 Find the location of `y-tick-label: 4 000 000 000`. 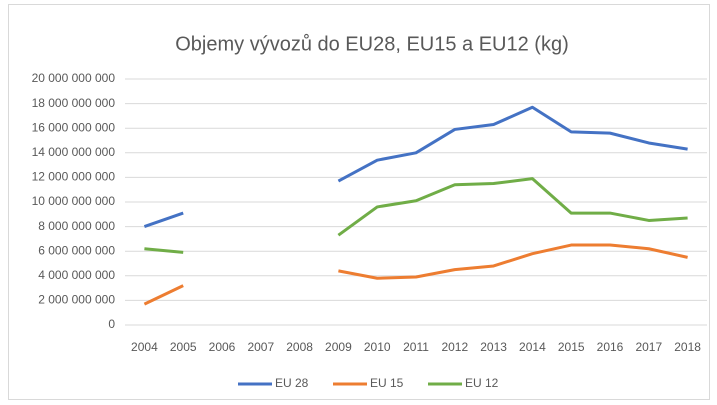

y-tick-label: 4 000 000 000 is located at coordinates (76, 275).